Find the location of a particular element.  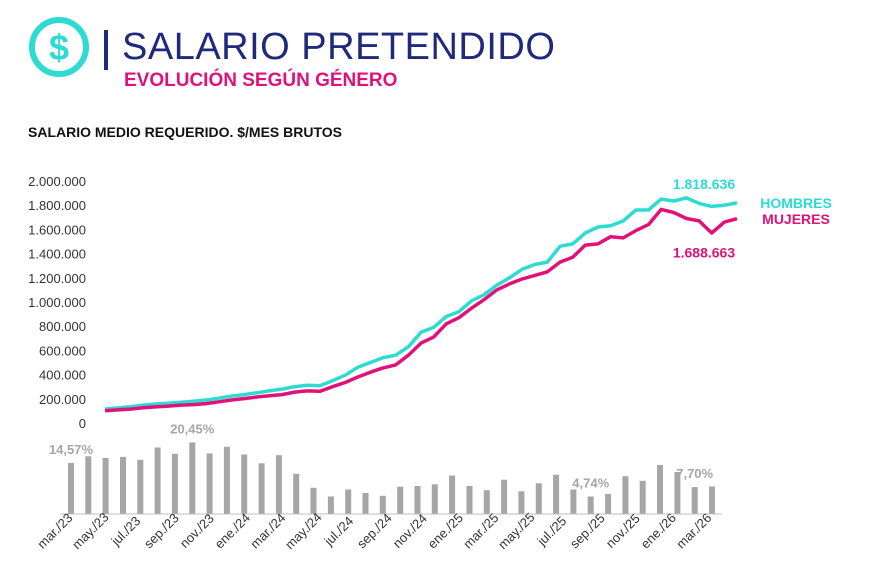

y-tick-label: 1.600.000 is located at coordinates (57, 229).